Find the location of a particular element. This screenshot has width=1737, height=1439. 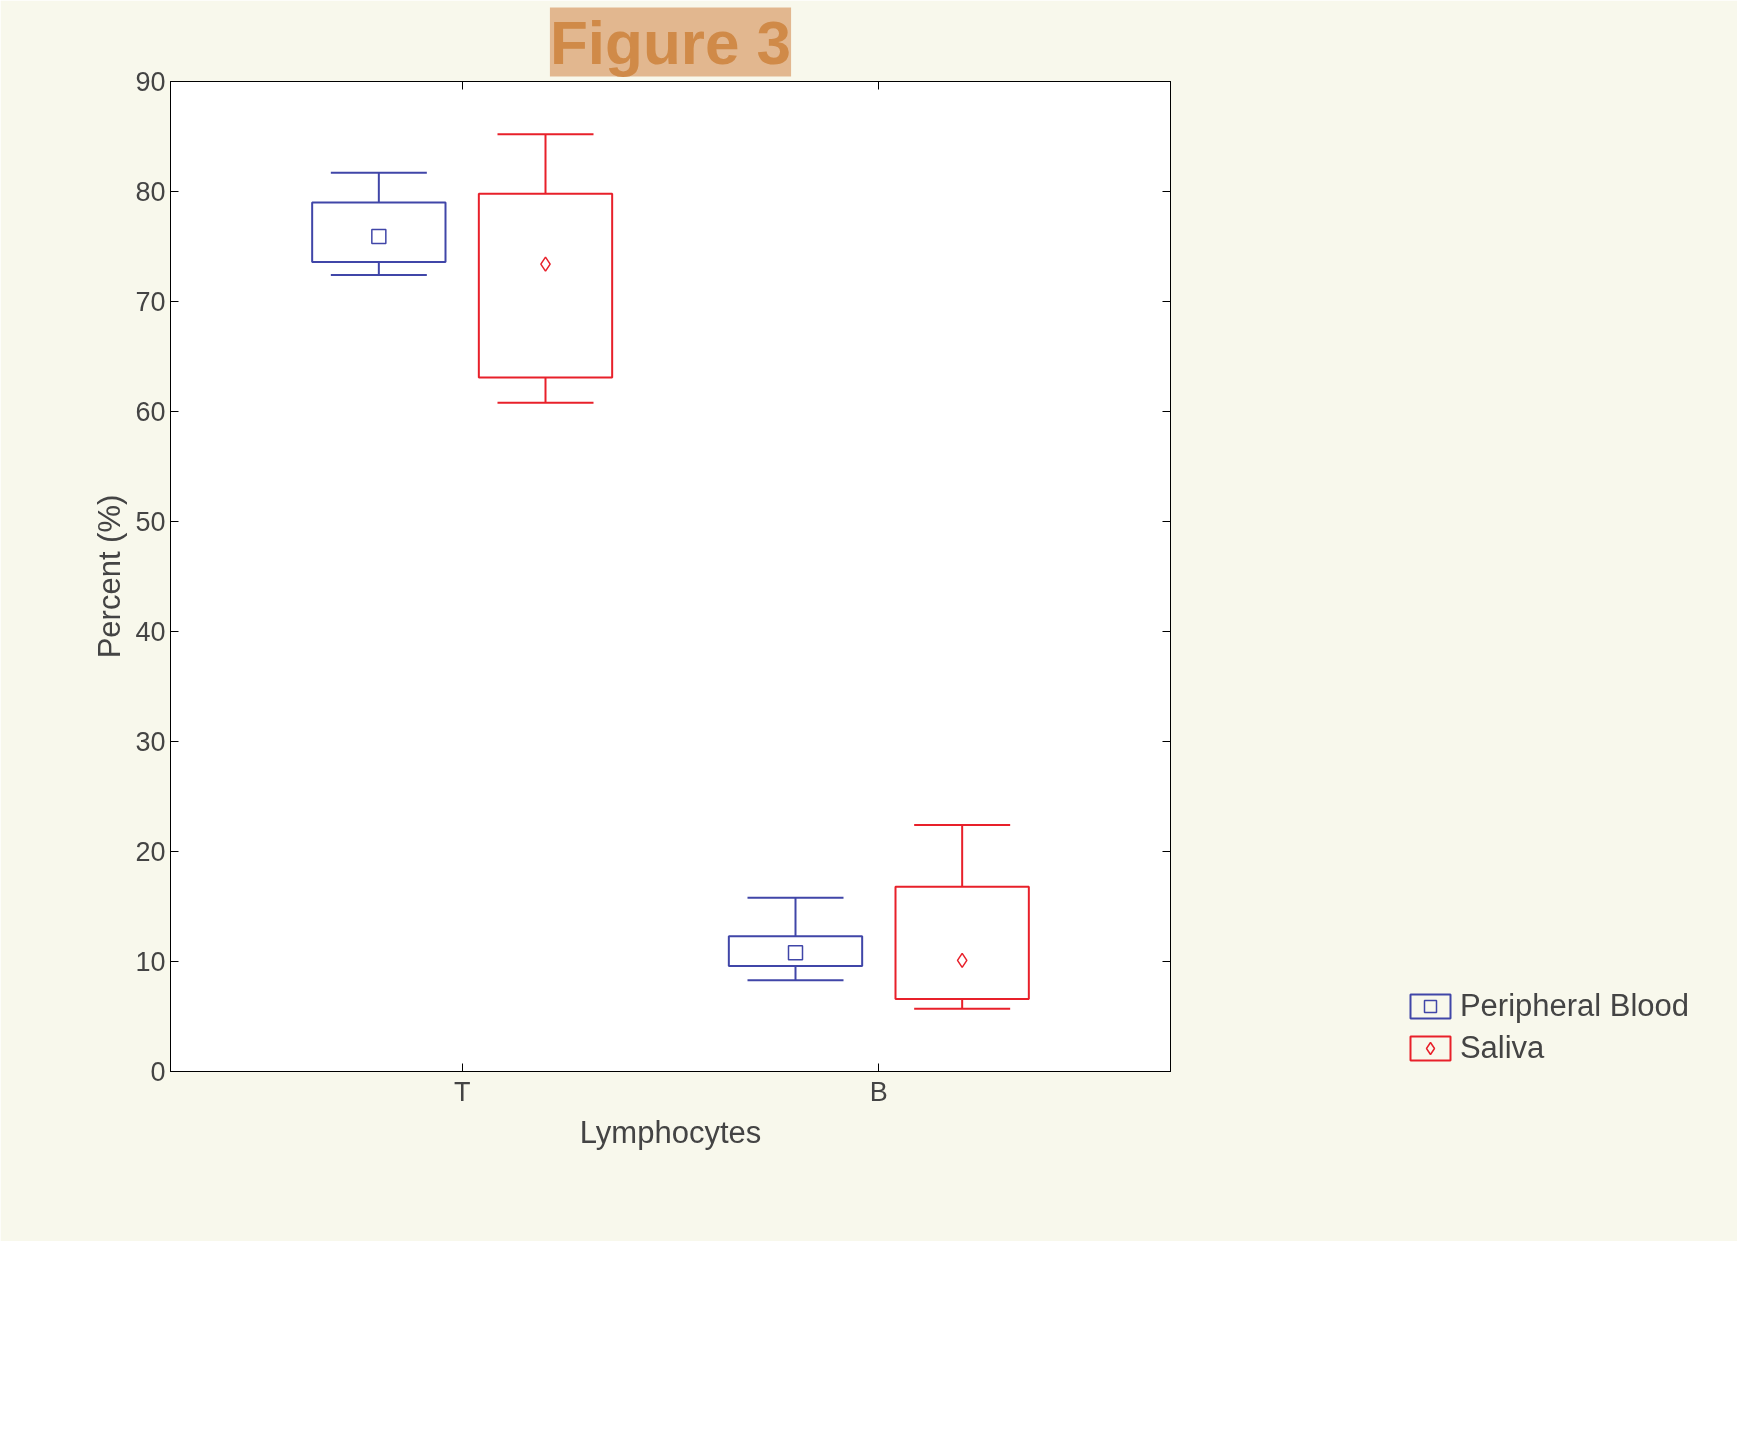

y-tick-label: 70 is located at coordinates (150, 302).